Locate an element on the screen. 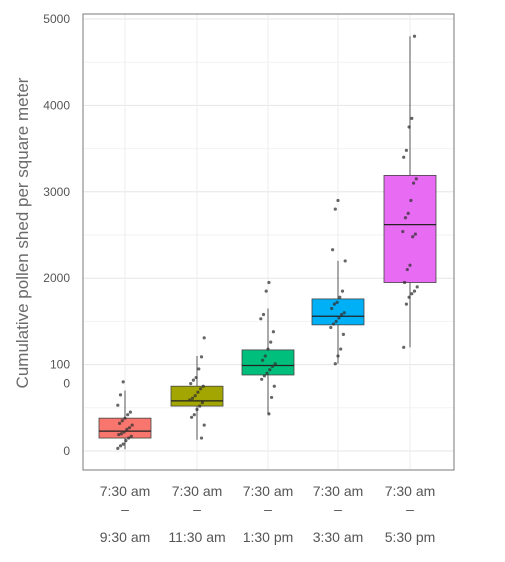 The width and height of the screenshot is (505, 562). x-tick-line-3: 3:30 am is located at coordinates (338, 537).